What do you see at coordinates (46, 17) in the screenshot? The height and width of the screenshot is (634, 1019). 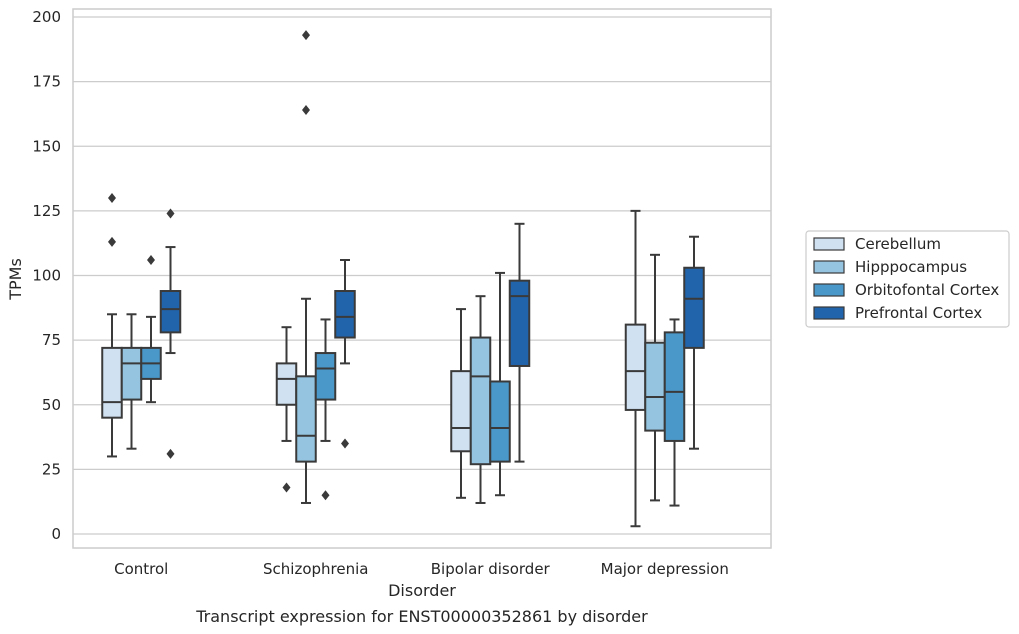 I see `y-tick-label: 200` at bounding box center [46, 17].